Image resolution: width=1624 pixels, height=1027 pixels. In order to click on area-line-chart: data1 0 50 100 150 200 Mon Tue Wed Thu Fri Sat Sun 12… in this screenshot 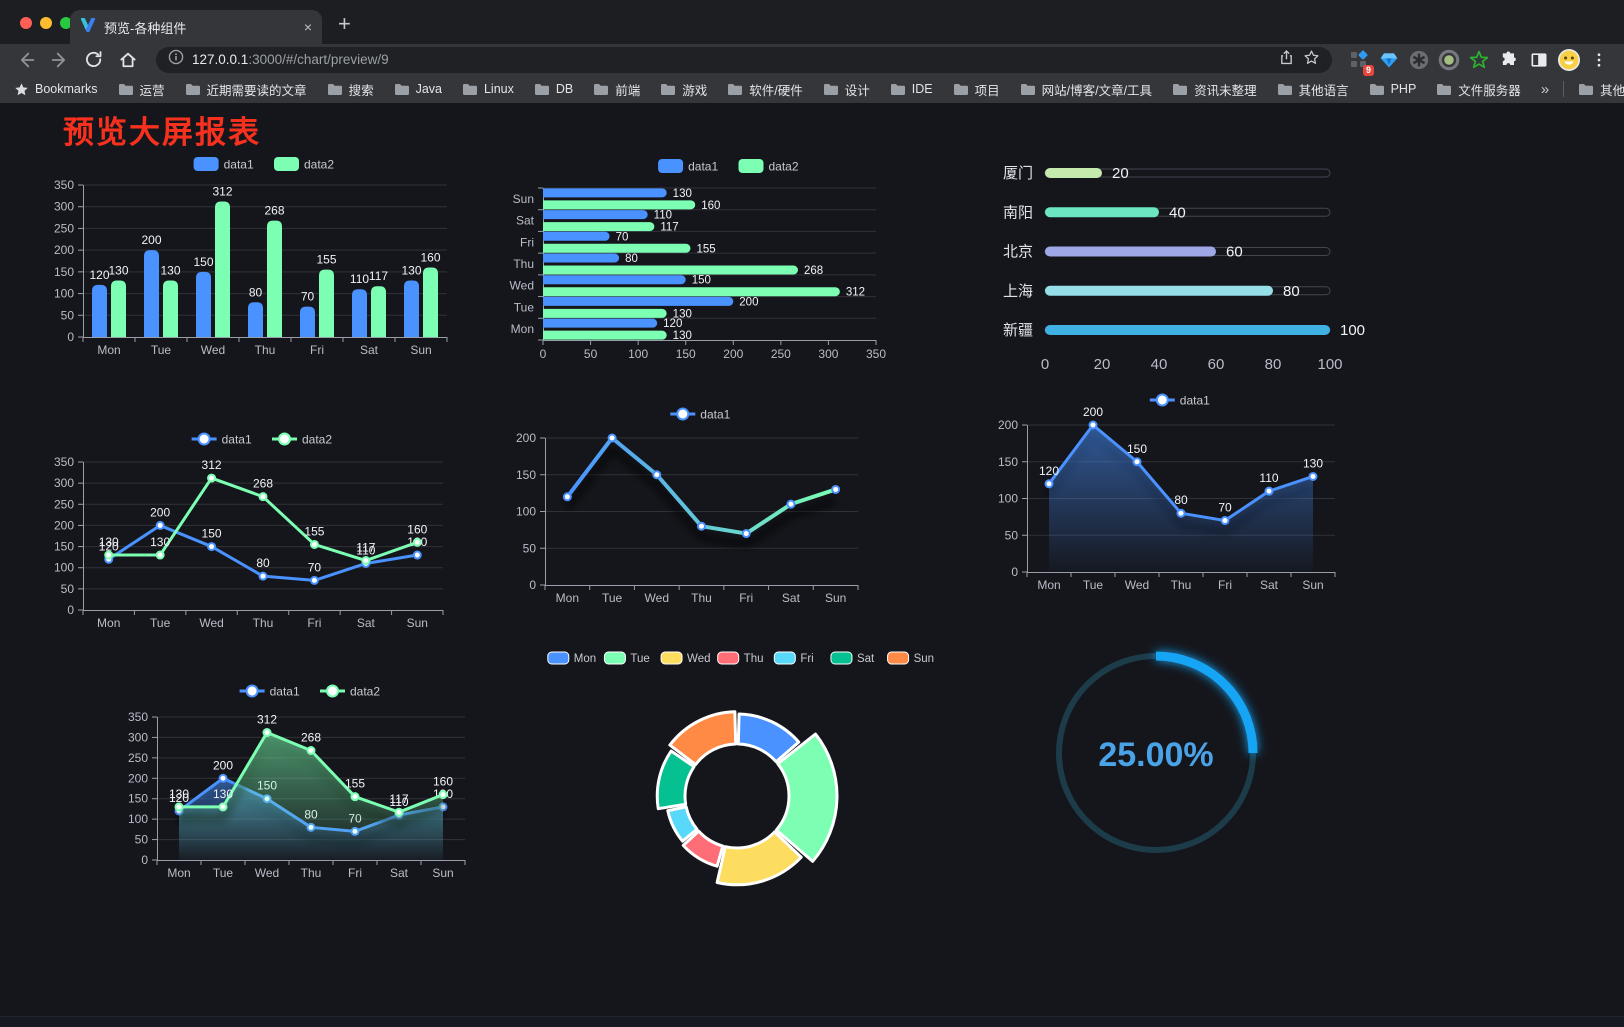, I will do `click(1180, 496)`.